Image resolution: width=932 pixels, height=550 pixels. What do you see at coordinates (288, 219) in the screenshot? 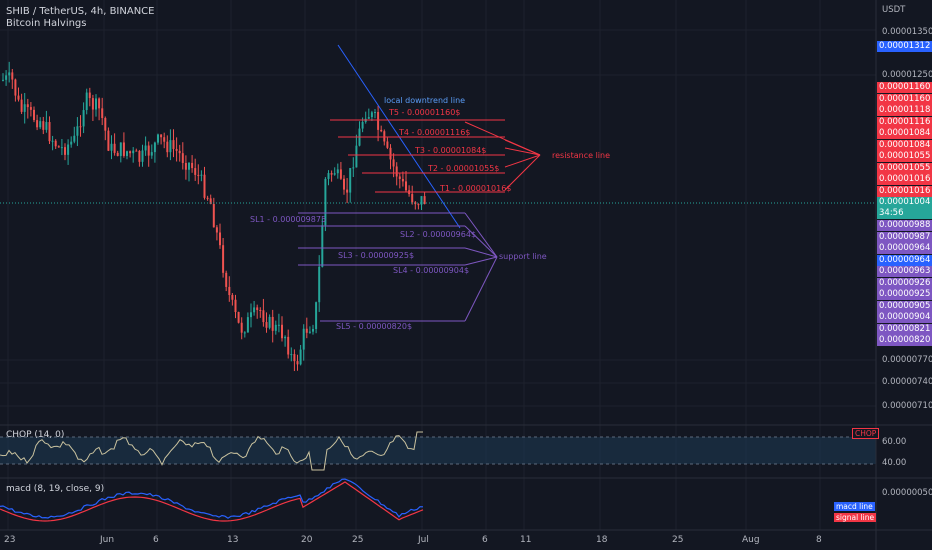
I see `support-sl1: SL1 - 0.000009875` at bounding box center [288, 219].